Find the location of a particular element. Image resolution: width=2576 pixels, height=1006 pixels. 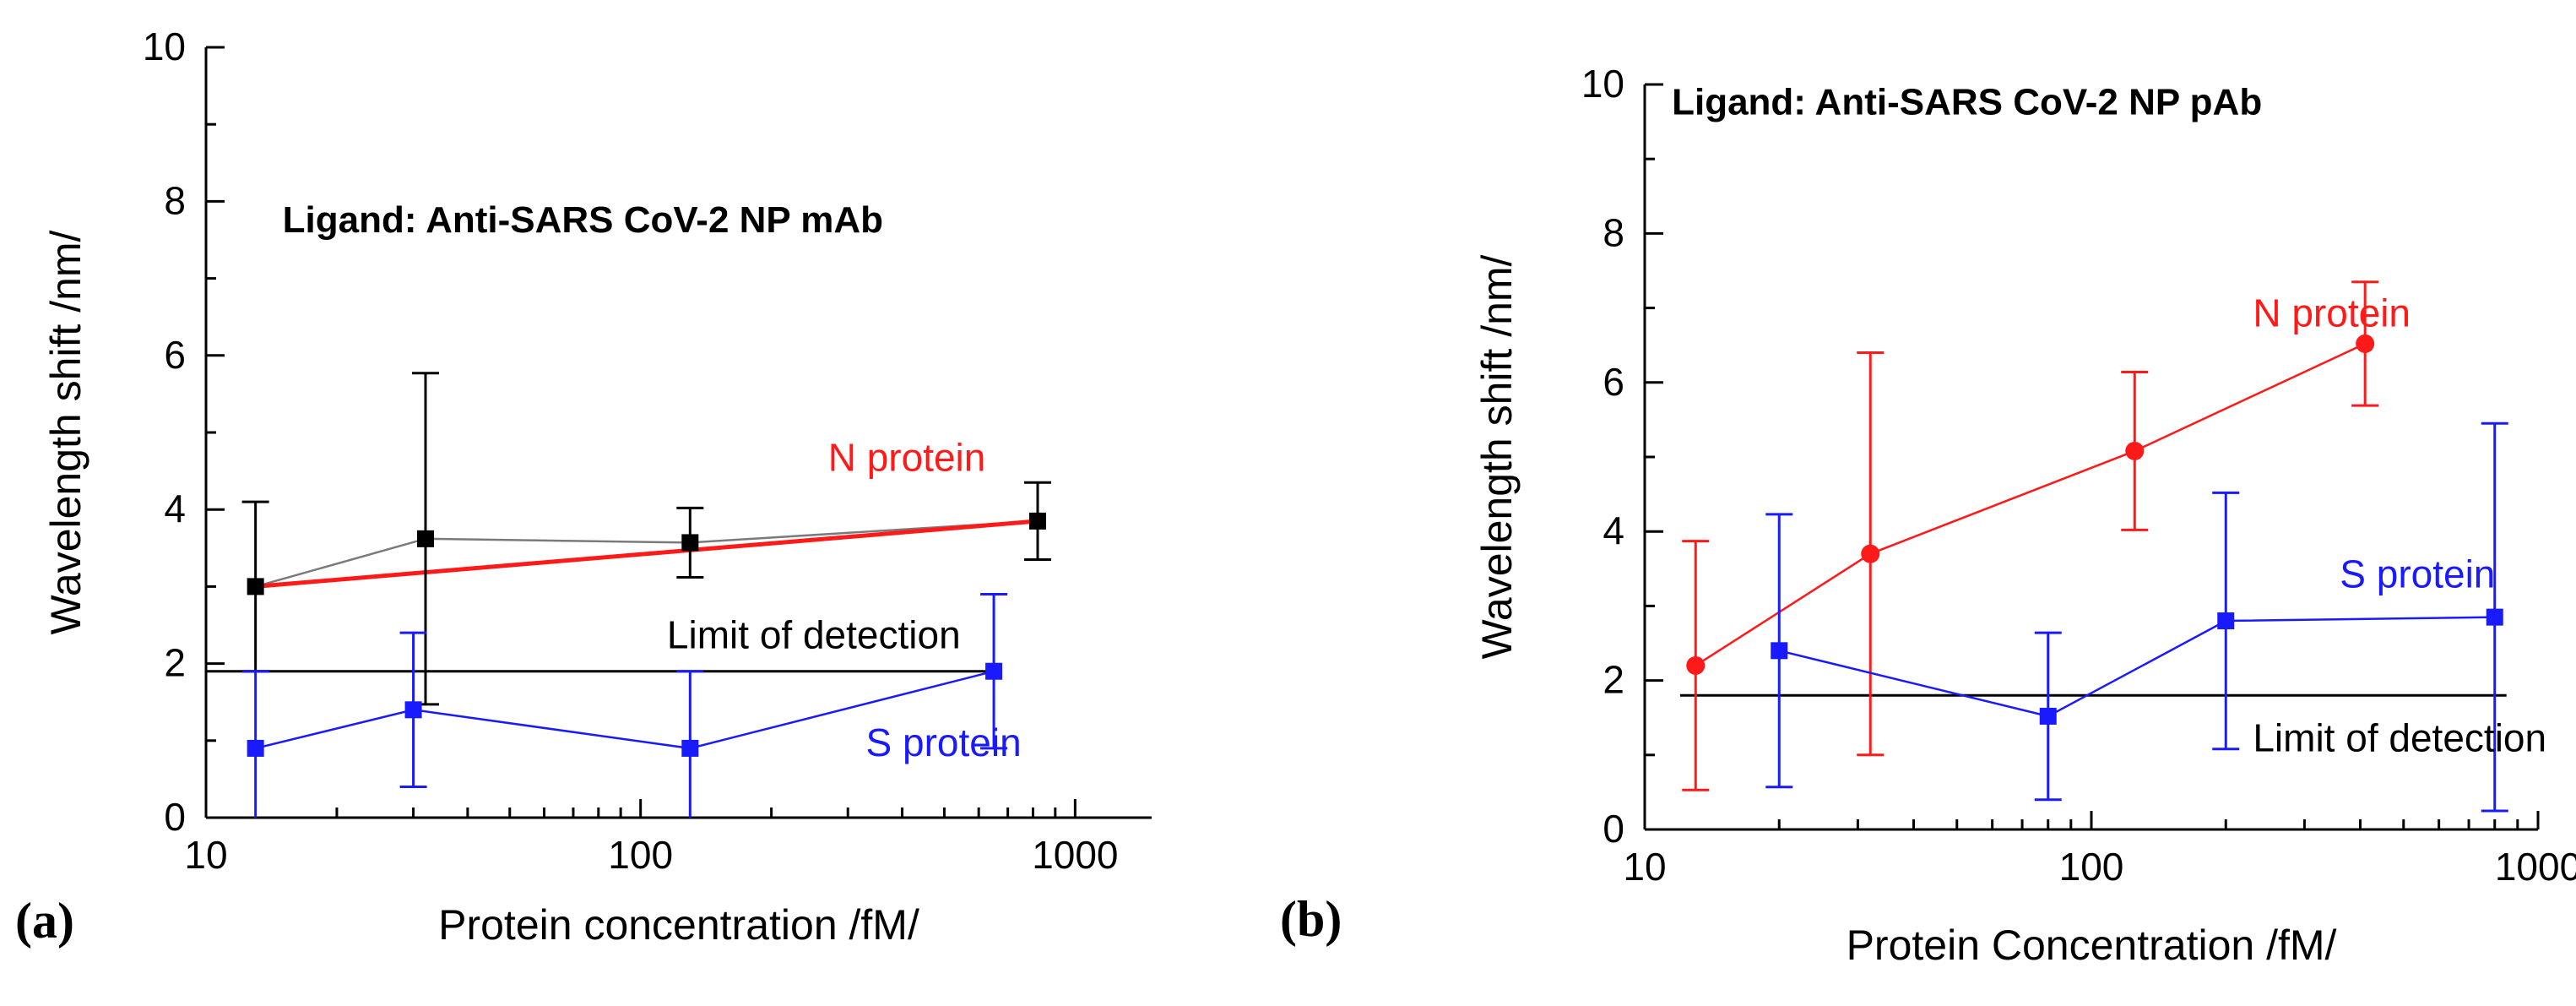

panel-label: (a) is located at coordinates (44, 921).